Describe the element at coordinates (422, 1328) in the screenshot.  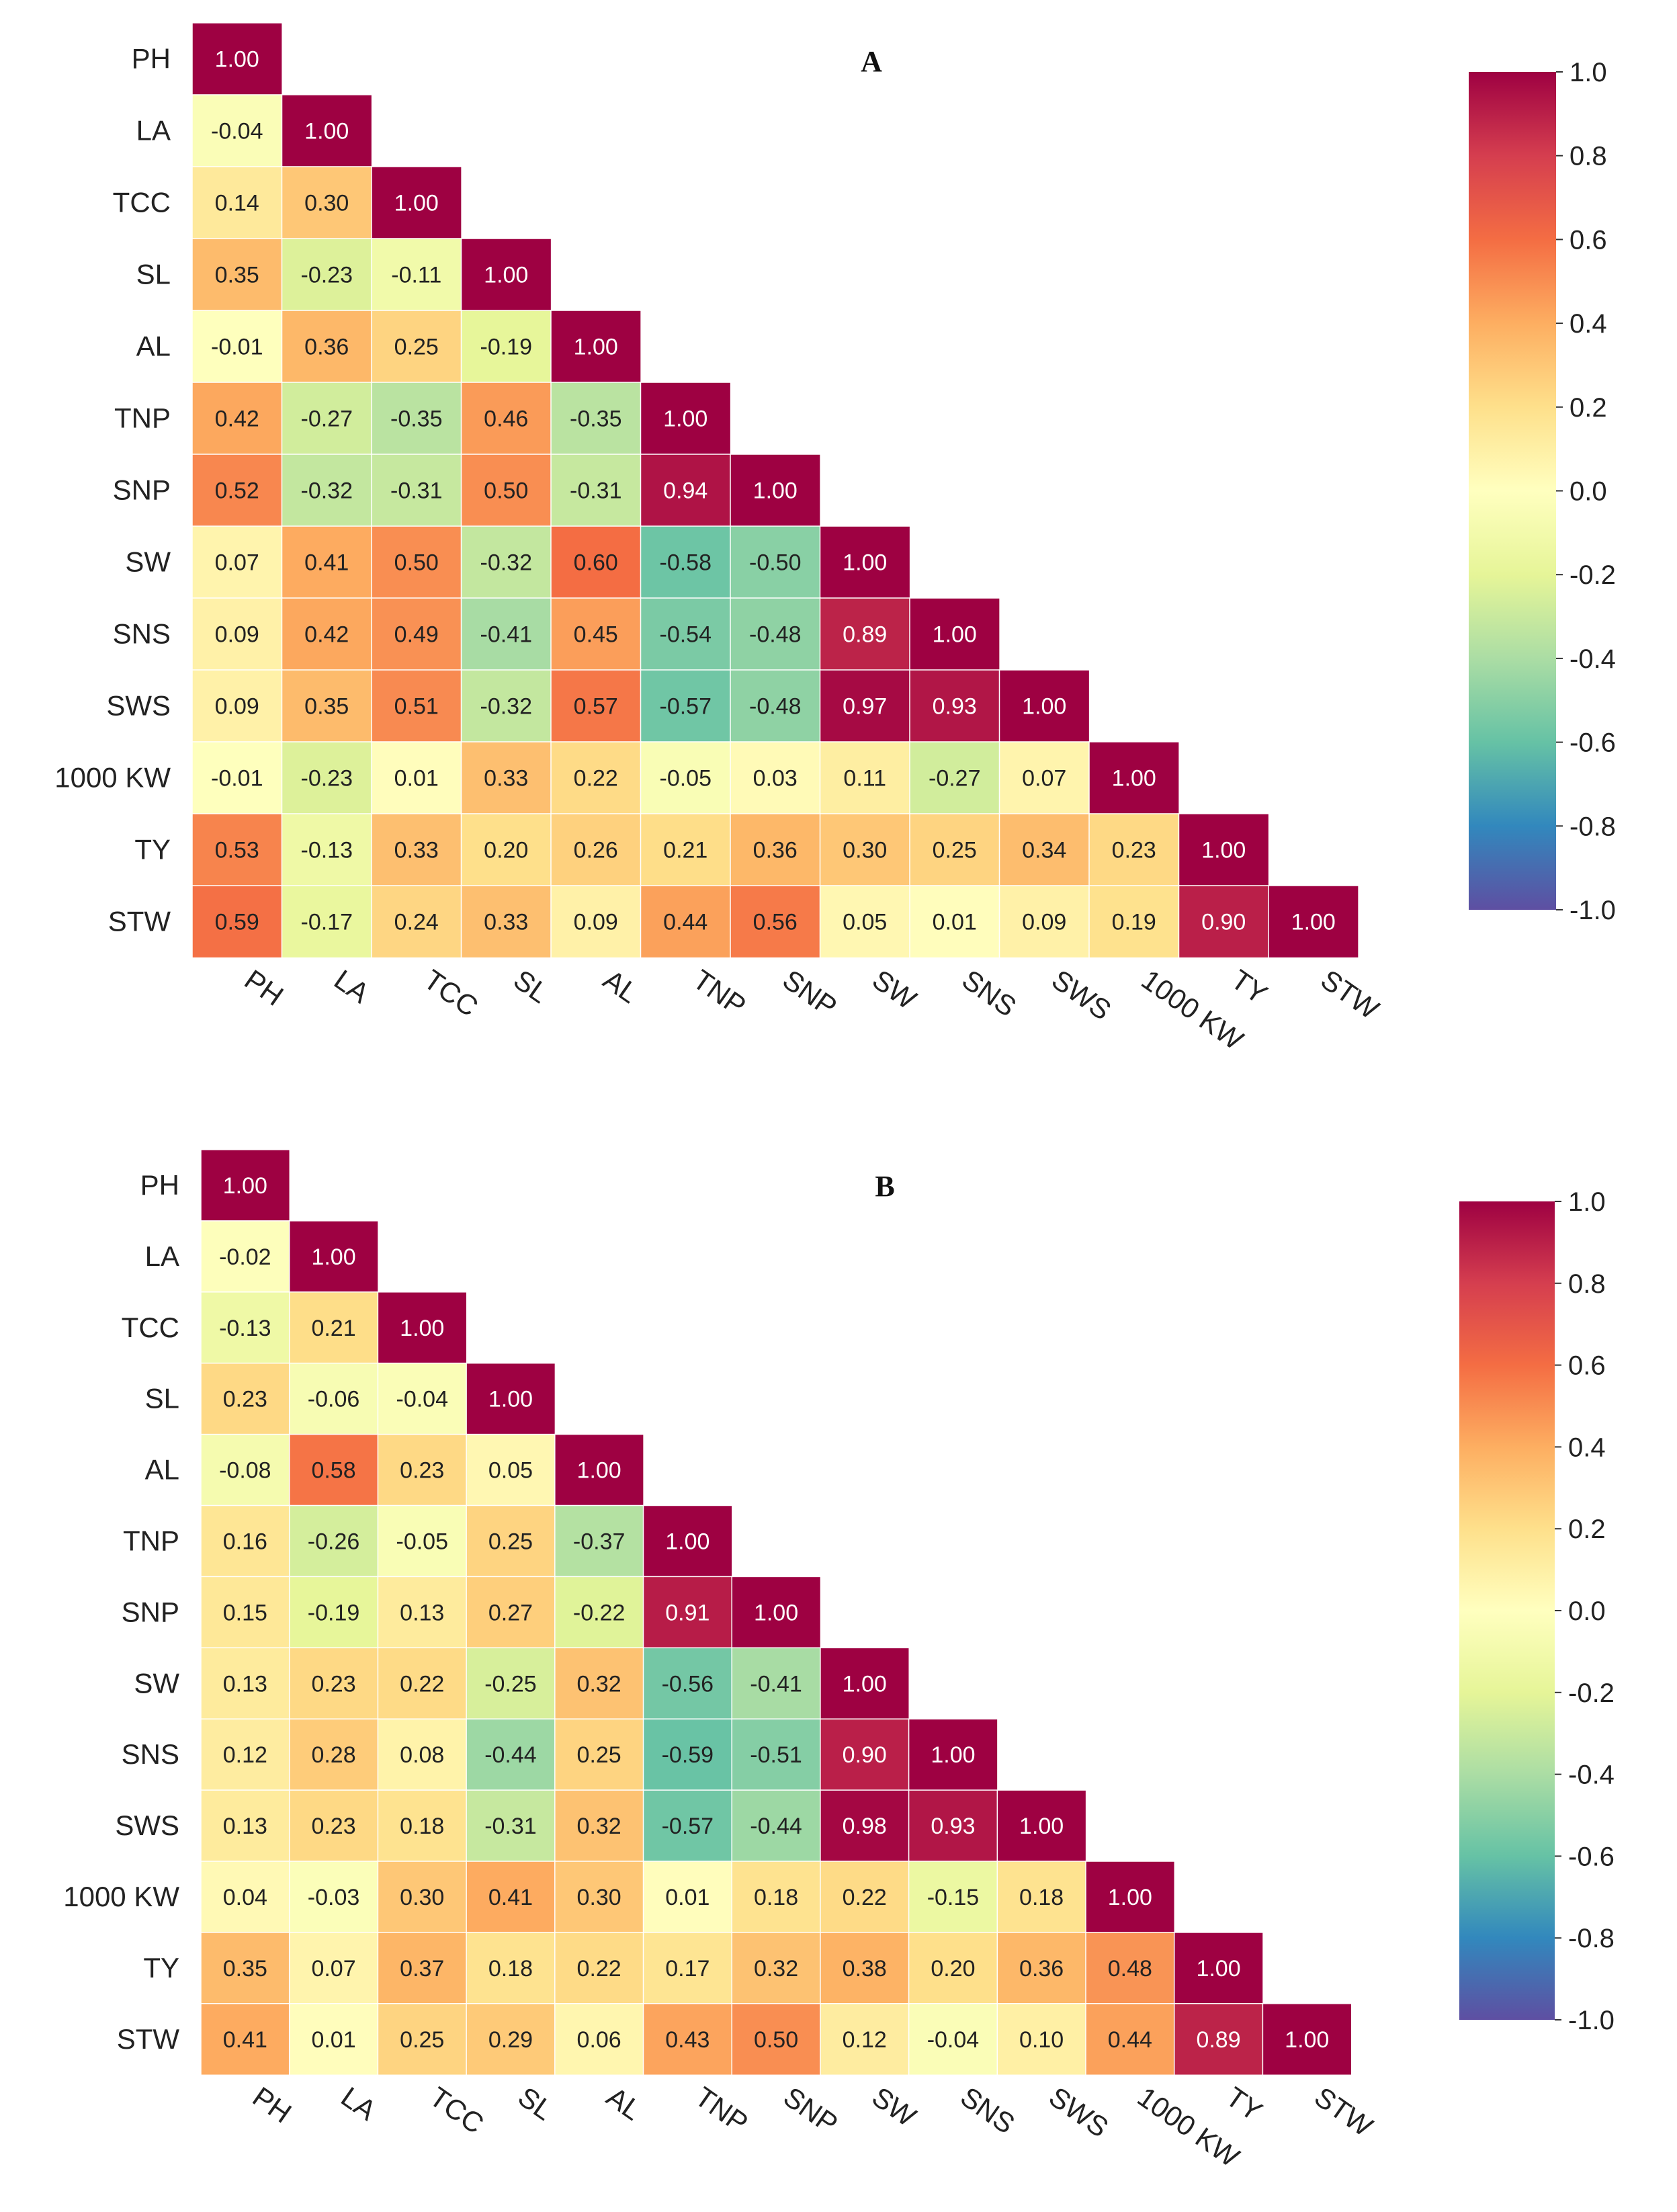
I see `heatmap-cell-TCC-TCC` at that location.